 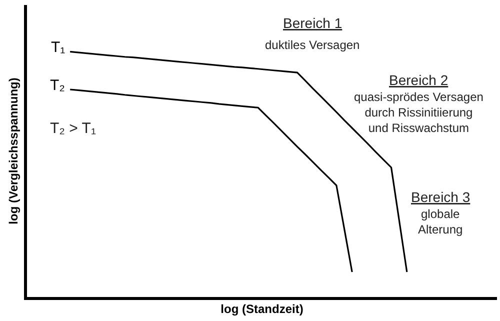 What do you see at coordinates (73, 128) in the screenshot?
I see `annotation: T₂ > T₁` at bounding box center [73, 128].